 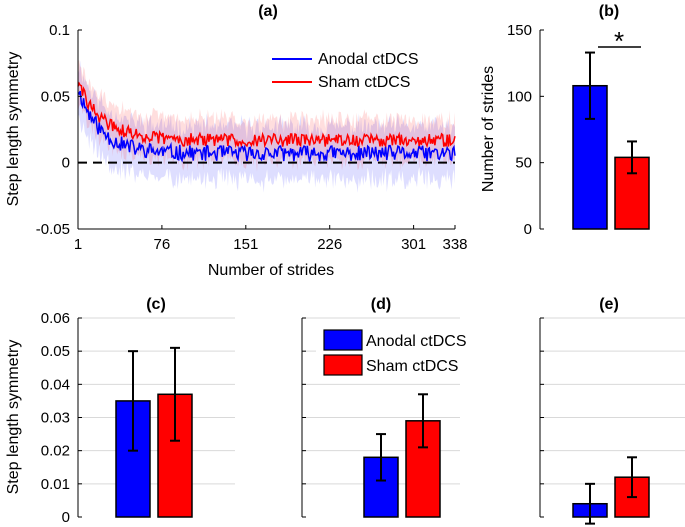 What do you see at coordinates (175, 394) in the screenshot?
I see `panel-c-error-bar-sham` at bounding box center [175, 394].